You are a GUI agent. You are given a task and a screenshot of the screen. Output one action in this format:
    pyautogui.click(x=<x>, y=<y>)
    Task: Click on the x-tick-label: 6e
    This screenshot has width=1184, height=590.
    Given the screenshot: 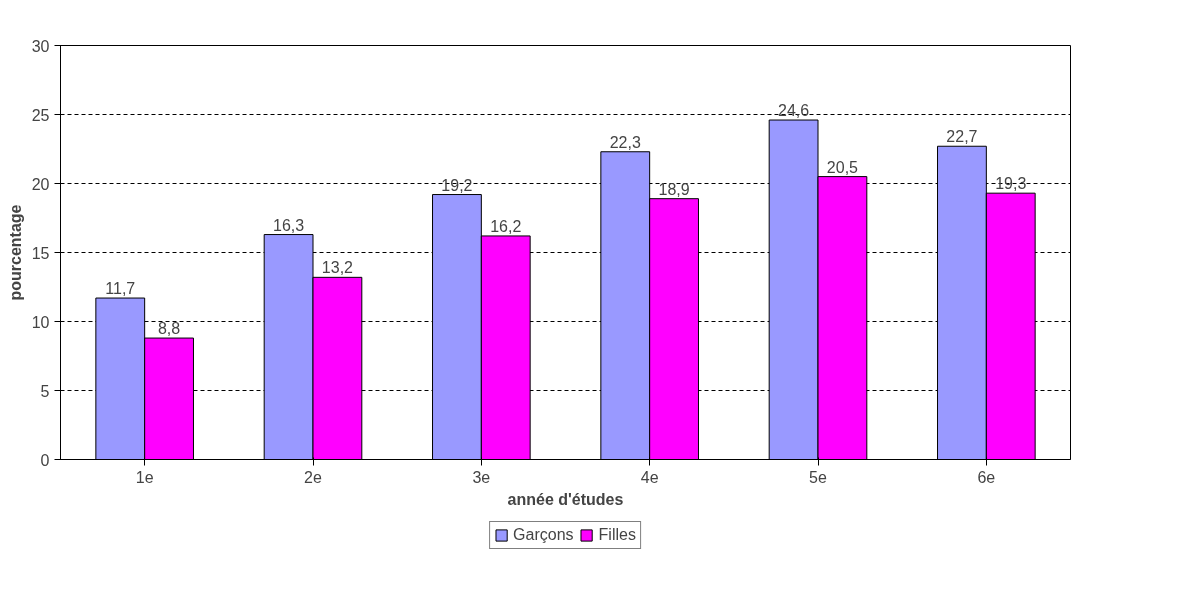 What is the action you would take?
    pyautogui.click(x=986, y=477)
    